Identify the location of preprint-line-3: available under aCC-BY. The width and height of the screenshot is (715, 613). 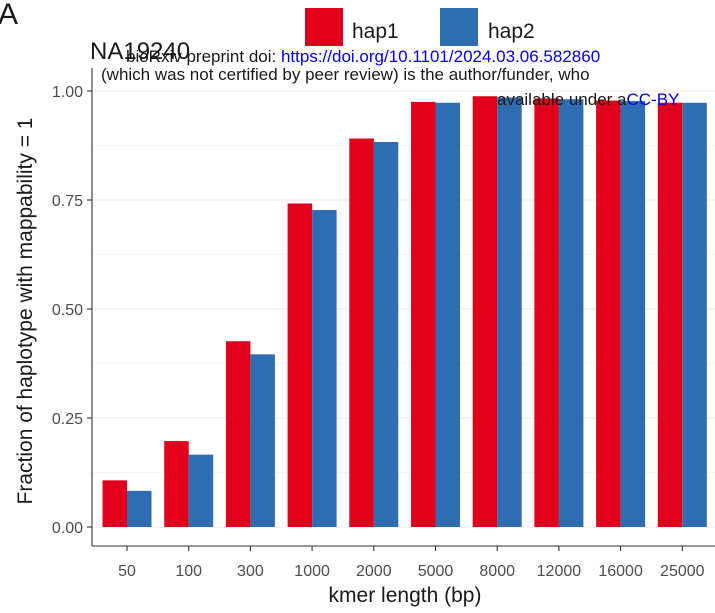
(588, 99).